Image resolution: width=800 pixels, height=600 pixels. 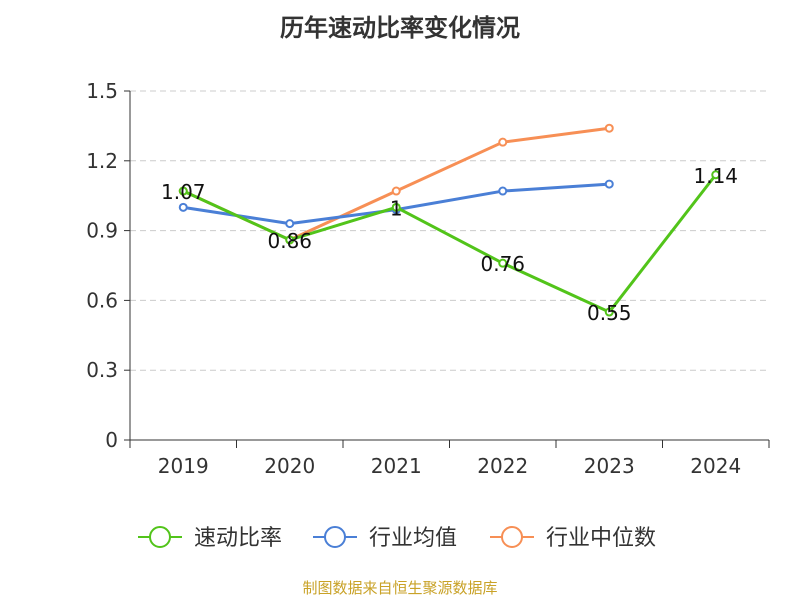 I want to click on data-label: 1.07, so click(x=183, y=192).